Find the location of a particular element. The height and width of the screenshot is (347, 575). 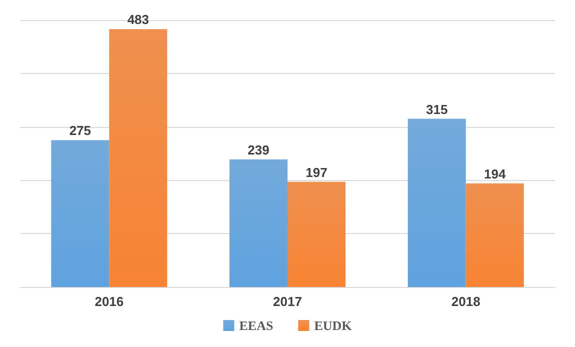

legend-label: EUDK is located at coordinates (333, 325).